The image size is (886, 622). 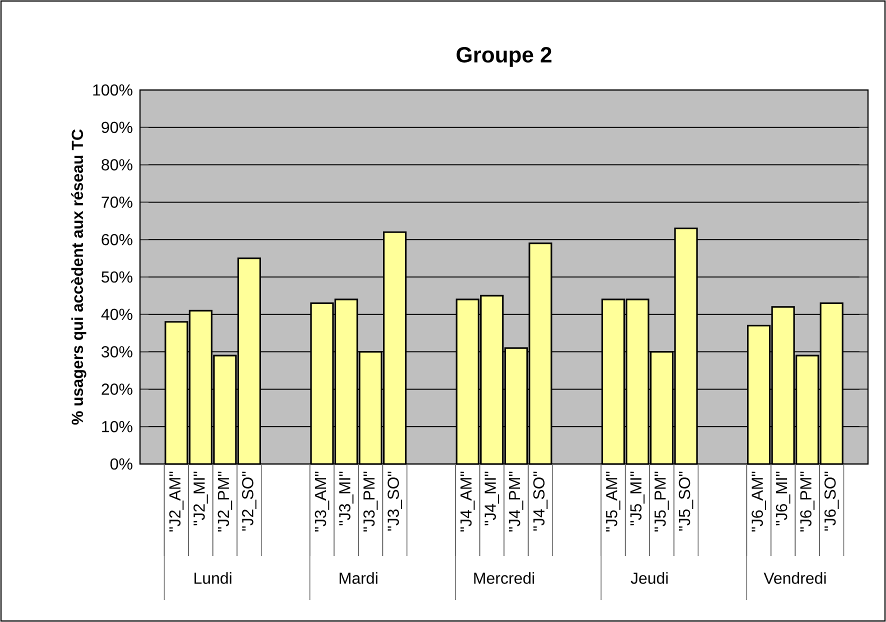 What do you see at coordinates (117, 164) in the screenshot?
I see `y-tick-label: 80%` at bounding box center [117, 164].